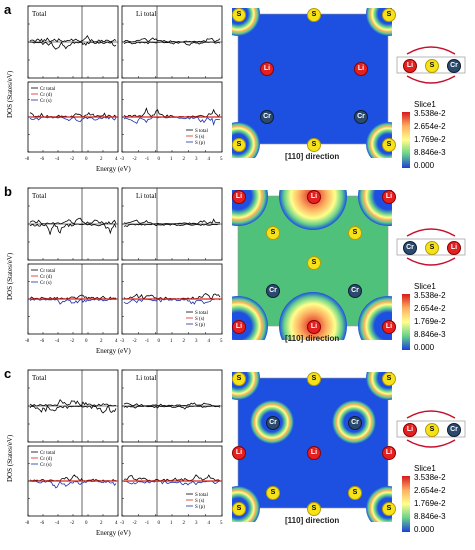 Image resolution: width=475 pixels, height=550 pixels. What do you see at coordinates (46, 283) in the screenshot?
I see `legend-entry: Cr (s)` at bounding box center [46, 283].